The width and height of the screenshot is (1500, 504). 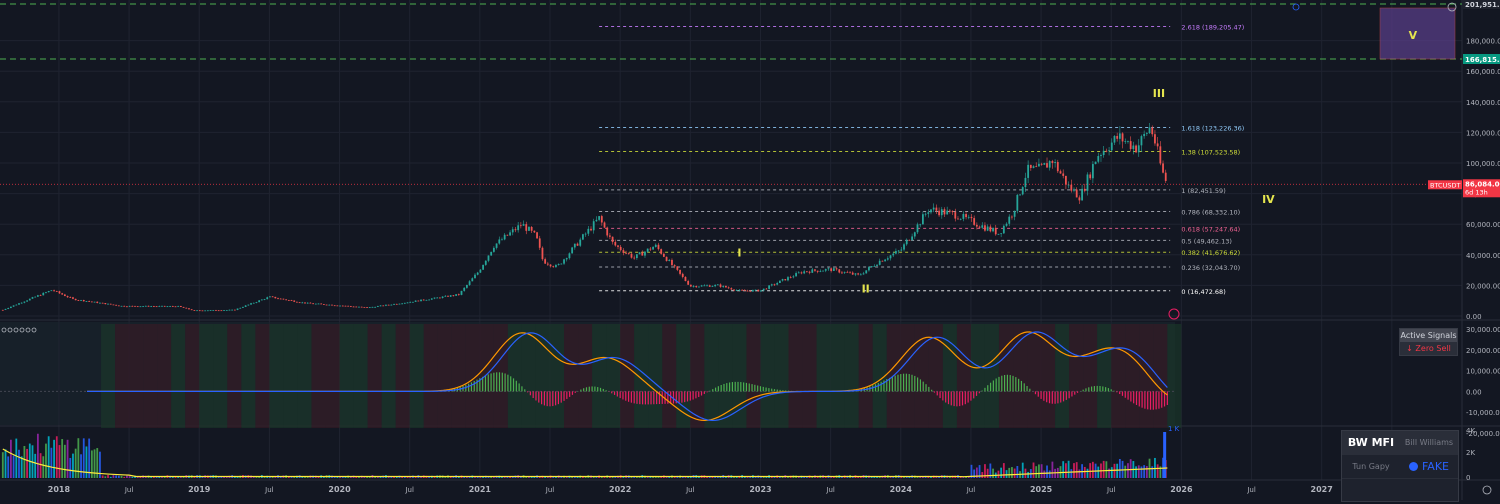 What do you see at coordinates (1487, 490) in the screenshot?
I see `axis-settings-icon` at bounding box center [1487, 490].